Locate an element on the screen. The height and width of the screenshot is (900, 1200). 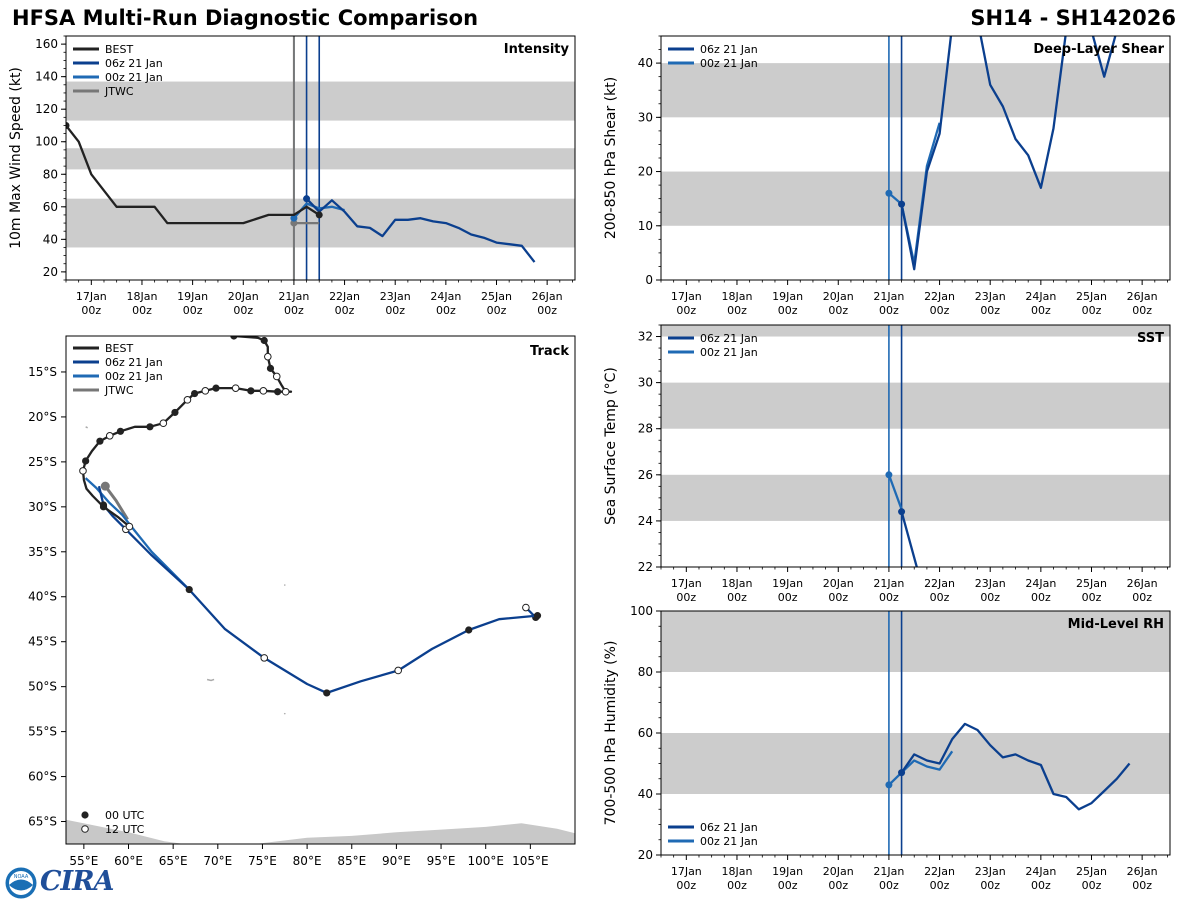
legend-label: BEST is located at coordinates (119, 49).